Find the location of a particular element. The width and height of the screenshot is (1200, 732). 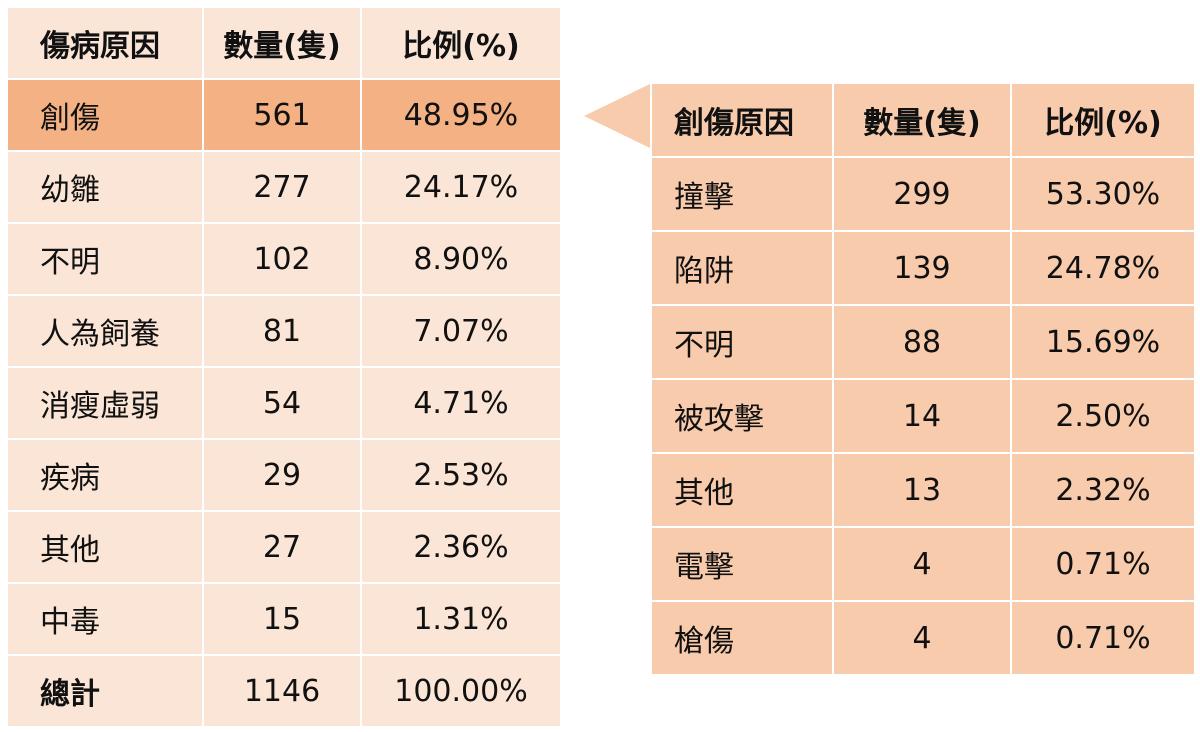

cell-cause: 消瘦虛弱 is located at coordinates (105, 403).